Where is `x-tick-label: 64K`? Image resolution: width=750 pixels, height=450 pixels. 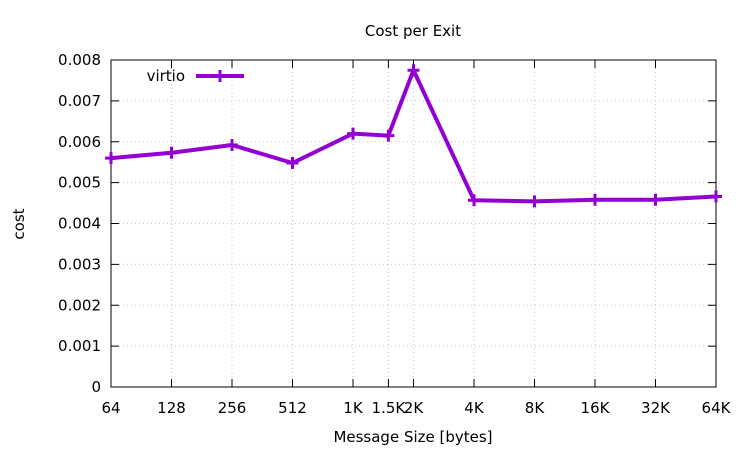
x-tick-label: 64K is located at coordinates (717, 408).